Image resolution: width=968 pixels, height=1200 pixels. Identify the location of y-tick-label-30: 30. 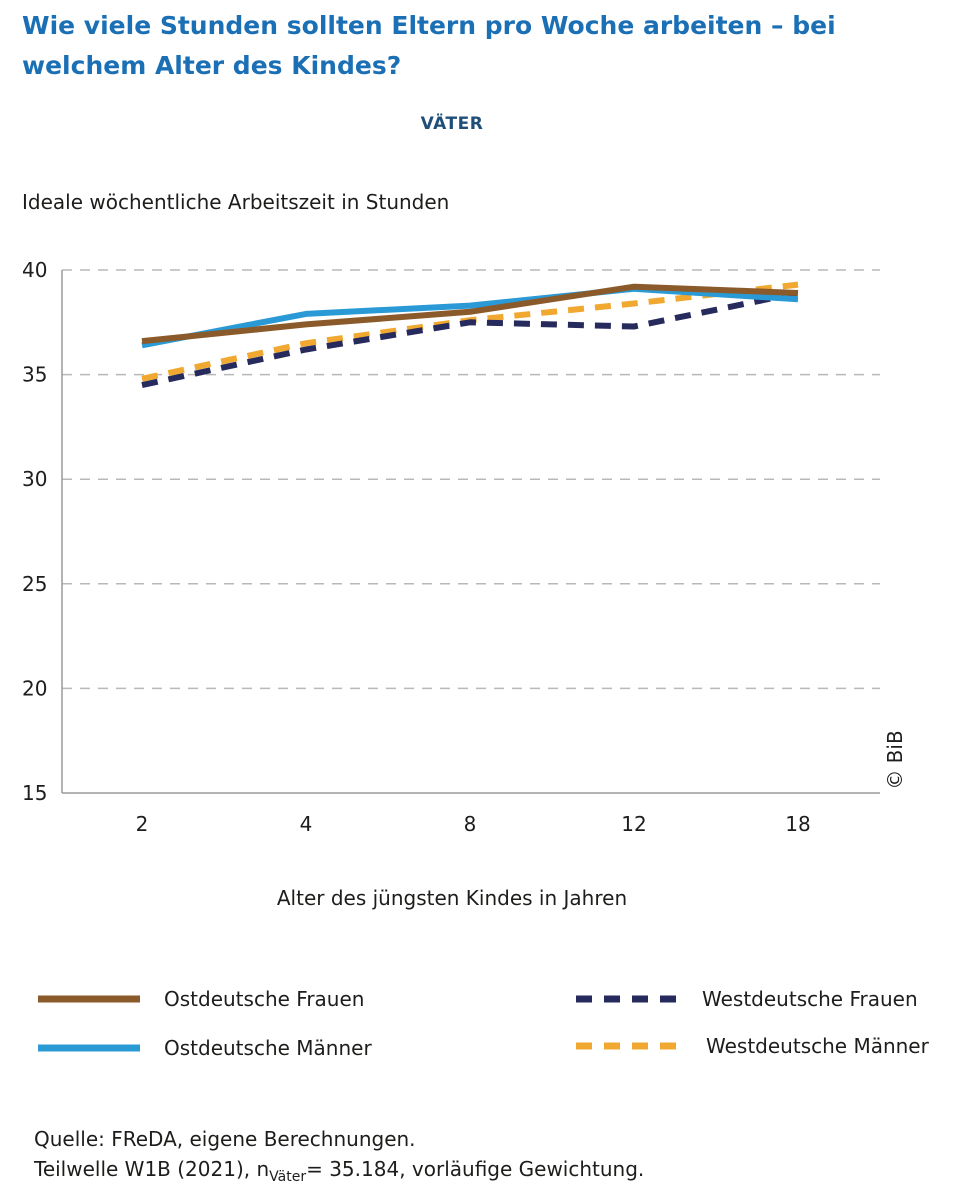
(34, 479).